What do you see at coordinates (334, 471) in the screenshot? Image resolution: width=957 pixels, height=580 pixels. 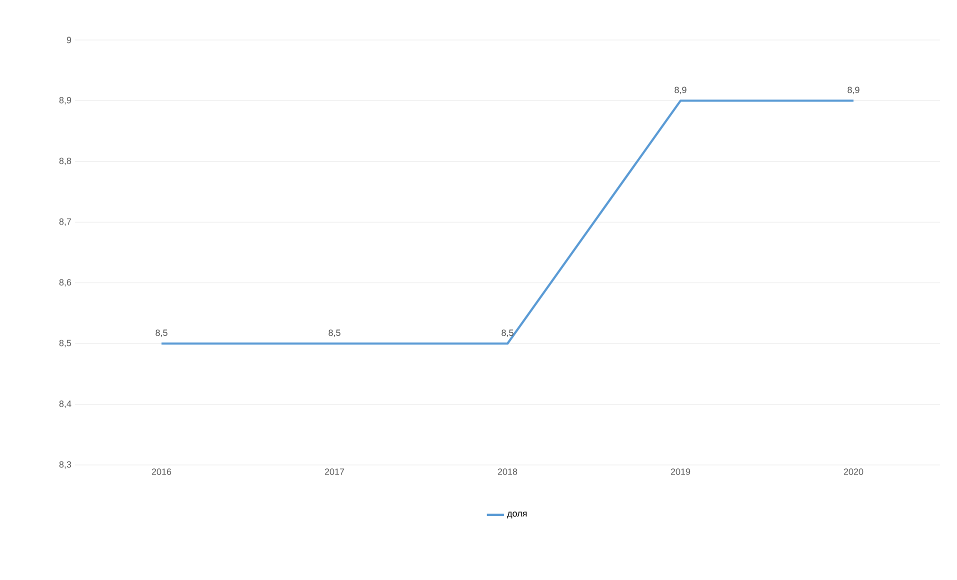 I see `x-tick-label: 2017` at bounding box center [334, 471].